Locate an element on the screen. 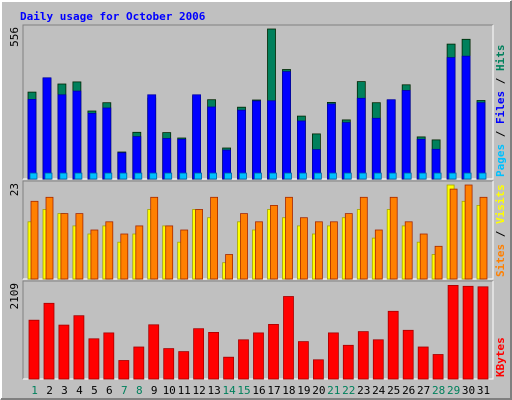 The height and width of the screenshot is (400, 512). x-tick-label-day-9: 9 is located at coordinates (154, 390).